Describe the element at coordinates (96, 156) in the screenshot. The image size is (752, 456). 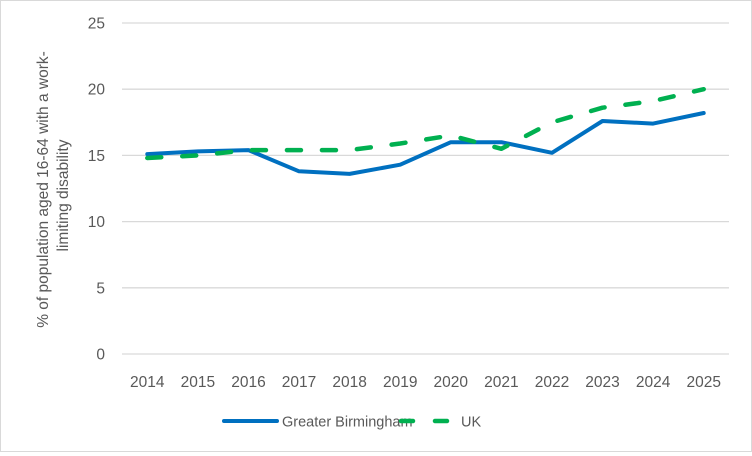
I see `y-tick-label: 15` at that location.